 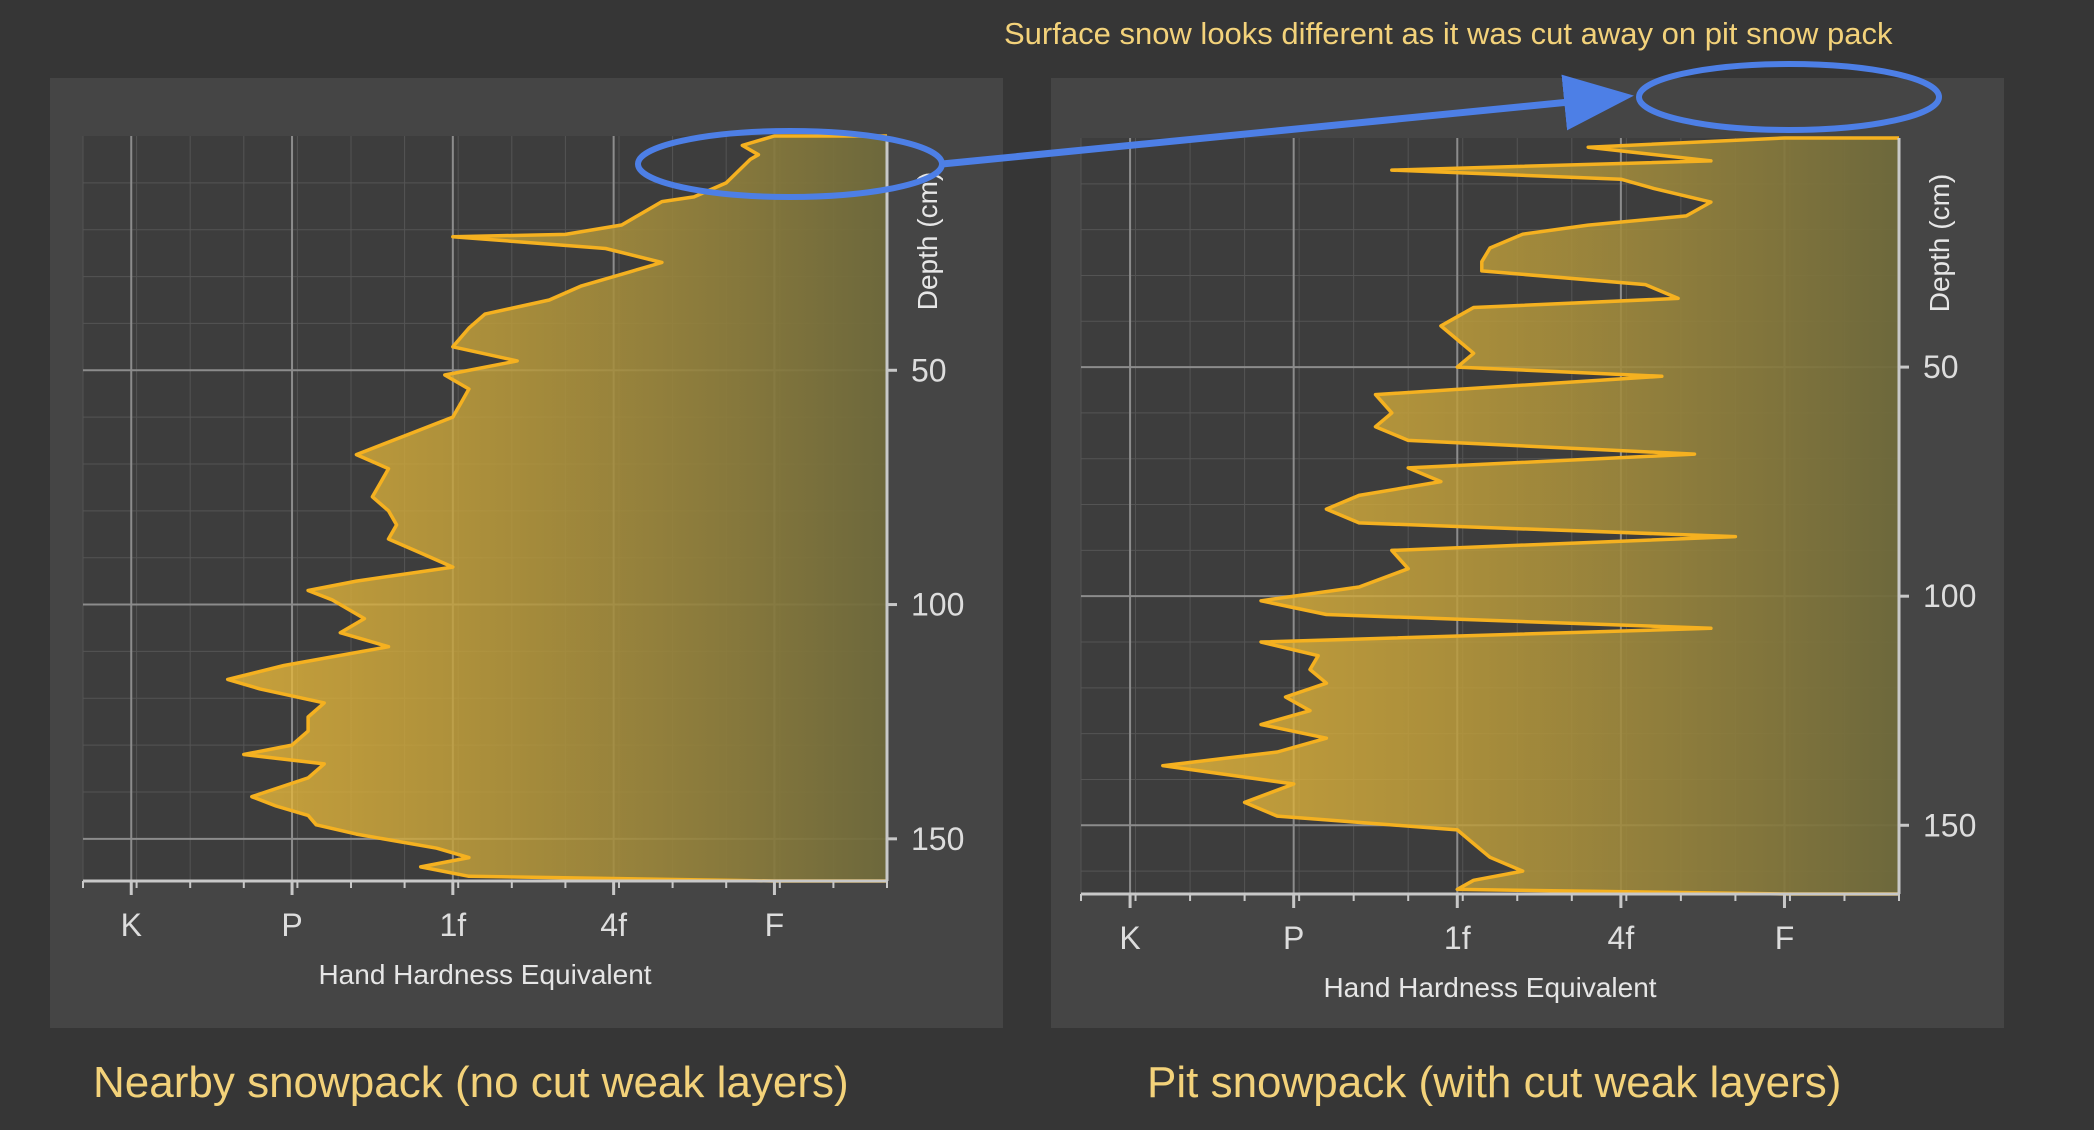 What do you see at coordinates (1494, 1082) in the screenshot?
I see `caption-pit: Pit snowpack (with cut weak layers)` at bounding box center [1494, 1082].